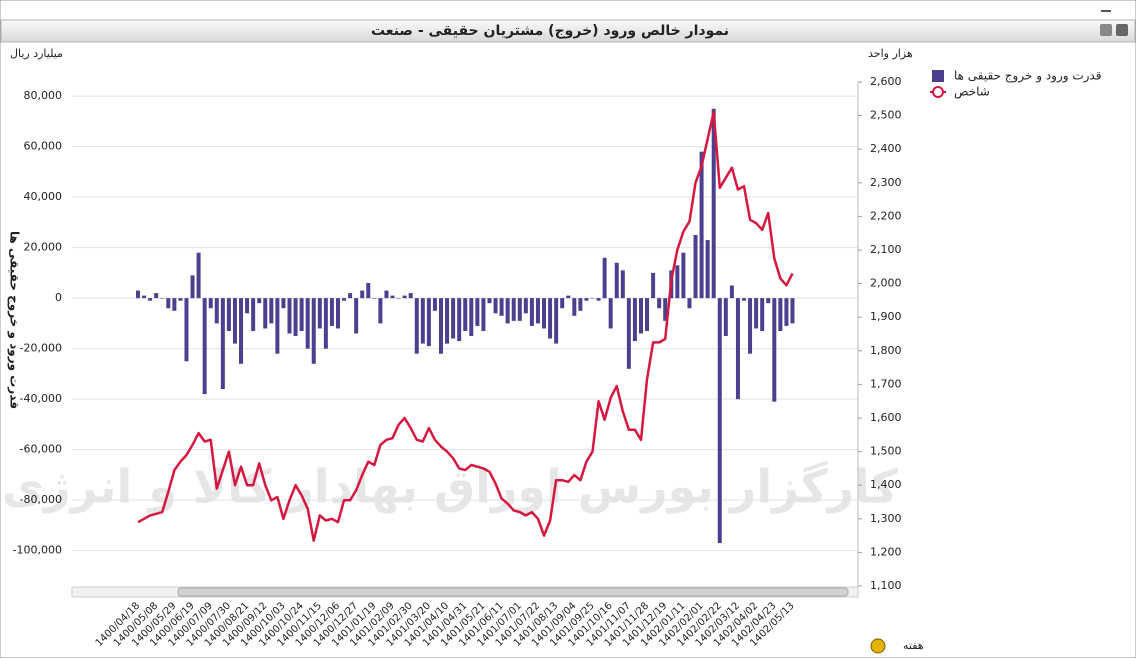 The width and height of the screenshot is (1136, 658). Describe the element at coordinates (43, 247) in the screenshot. I see `y-tick-label: 20,000` at that location.